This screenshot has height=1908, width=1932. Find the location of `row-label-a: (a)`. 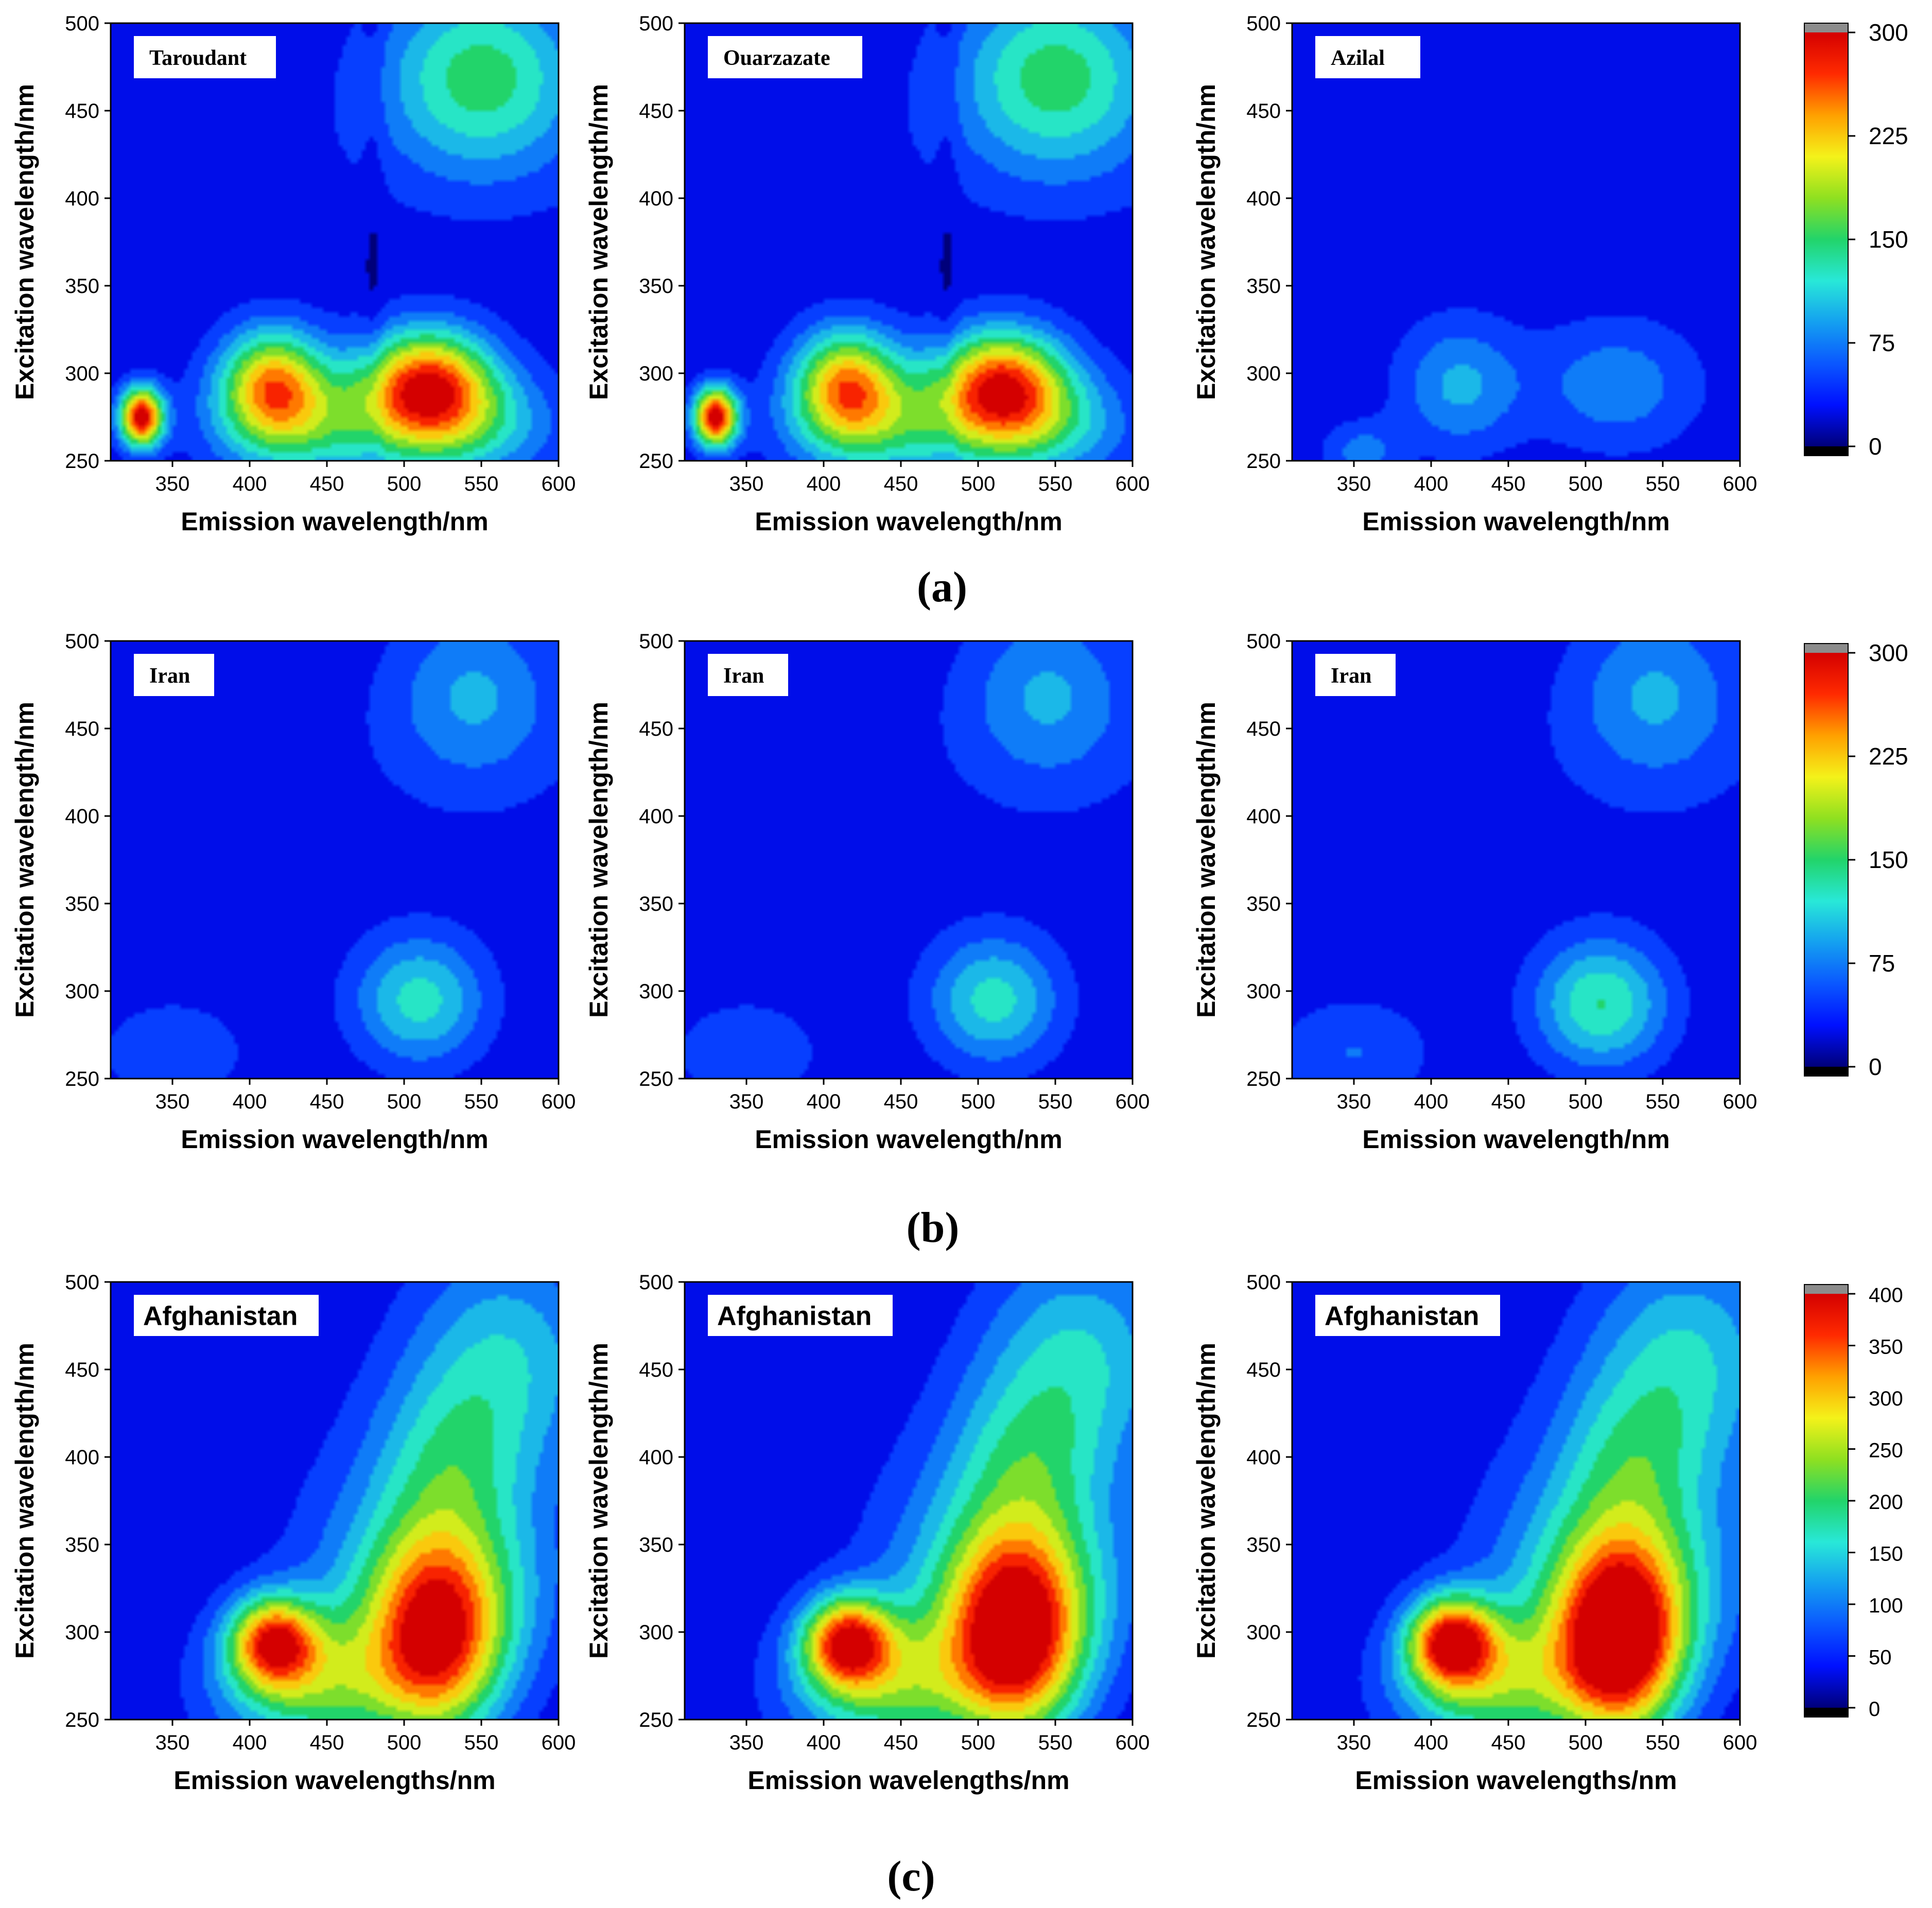

row-label-a: (a) is located at coordinates (942, 587).